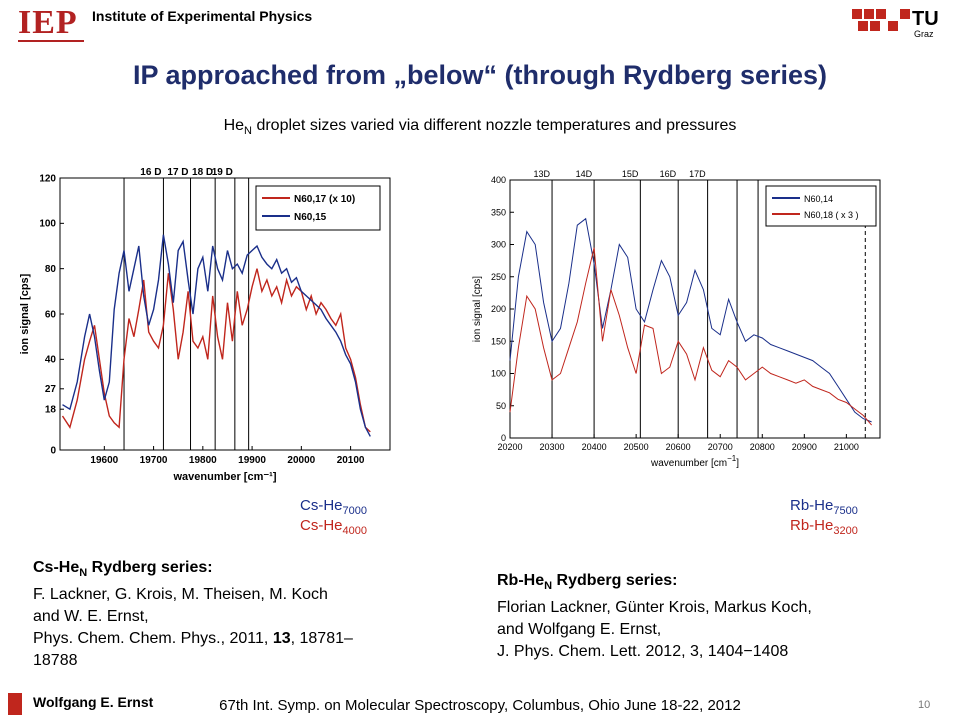 The width and height of the screenshot is (960, 720). What do you see at coordinates (925, 19) in the screenshot?
I see `tu-logo-text: TU` at bounding box center [925, 19].